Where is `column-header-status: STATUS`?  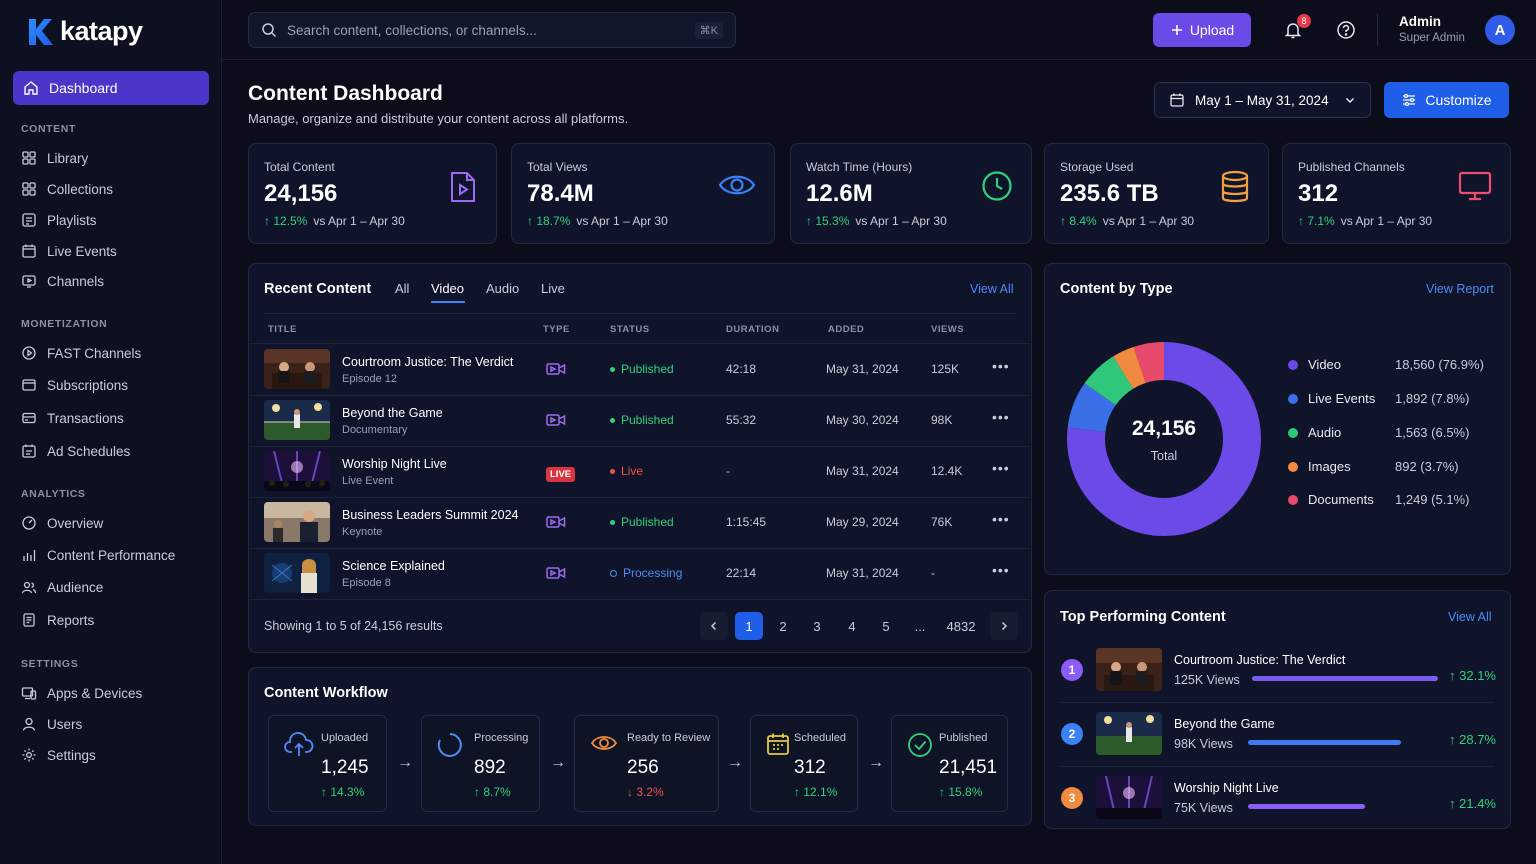 column-header-status: STATUS is located at coordinates (630, 329).